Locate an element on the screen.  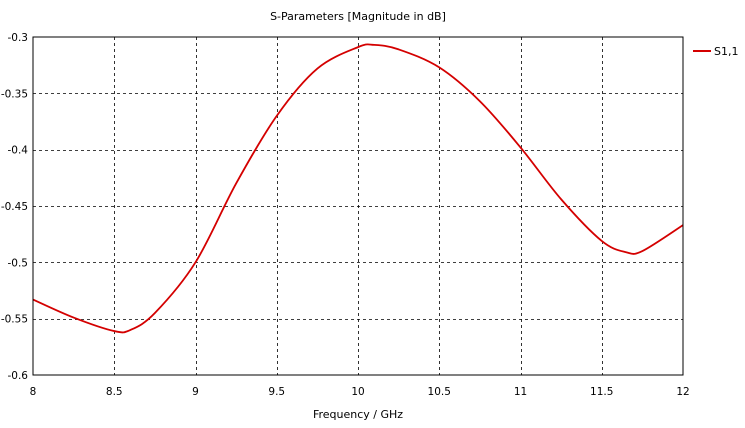
x-tick-label: 10.5 is located at coordinates (439, 392).